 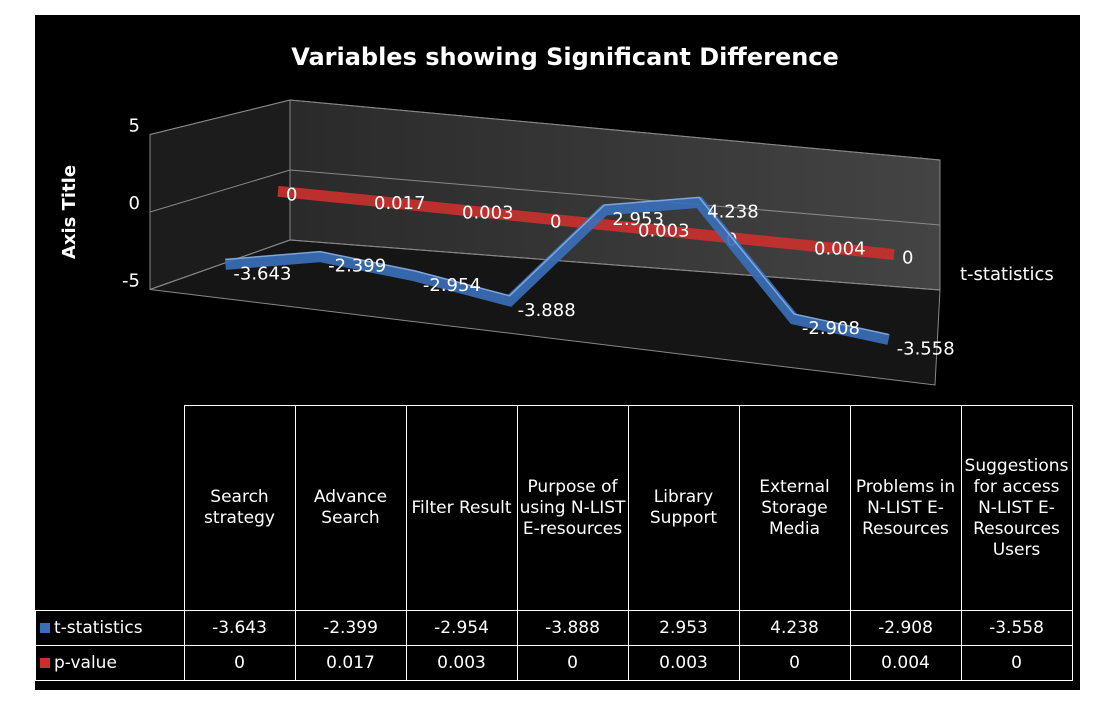 I want to click on y-tick-label: 5, so click(x=134, y=126).